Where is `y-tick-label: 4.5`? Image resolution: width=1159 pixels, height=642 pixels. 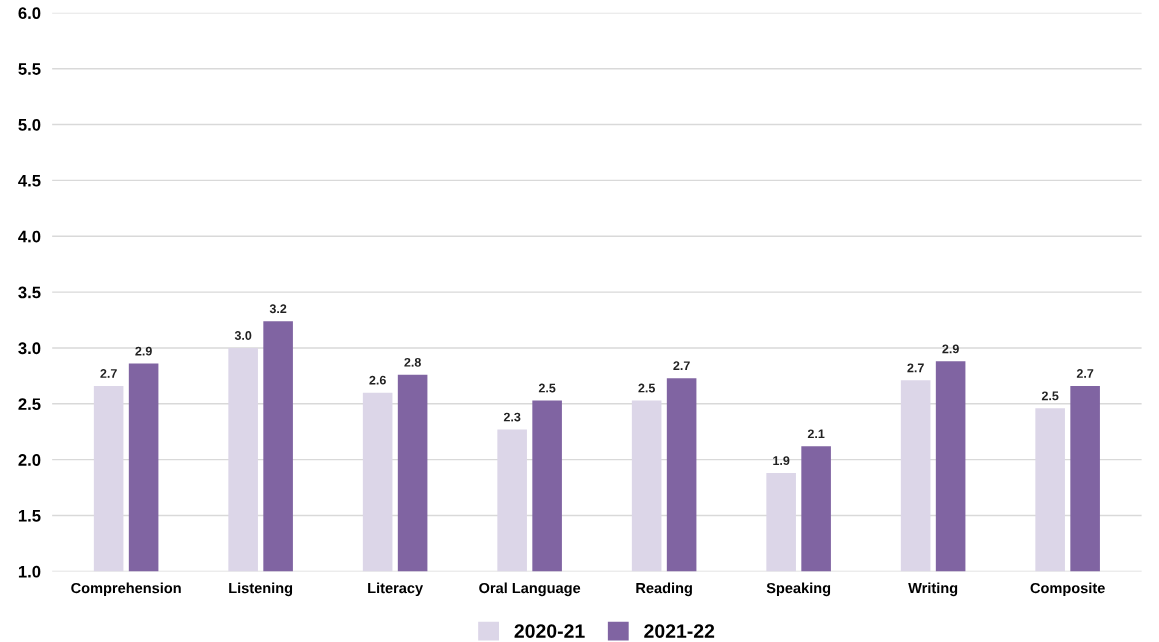
y-tick-label: 4.5 is located at coordinates (29, 180).